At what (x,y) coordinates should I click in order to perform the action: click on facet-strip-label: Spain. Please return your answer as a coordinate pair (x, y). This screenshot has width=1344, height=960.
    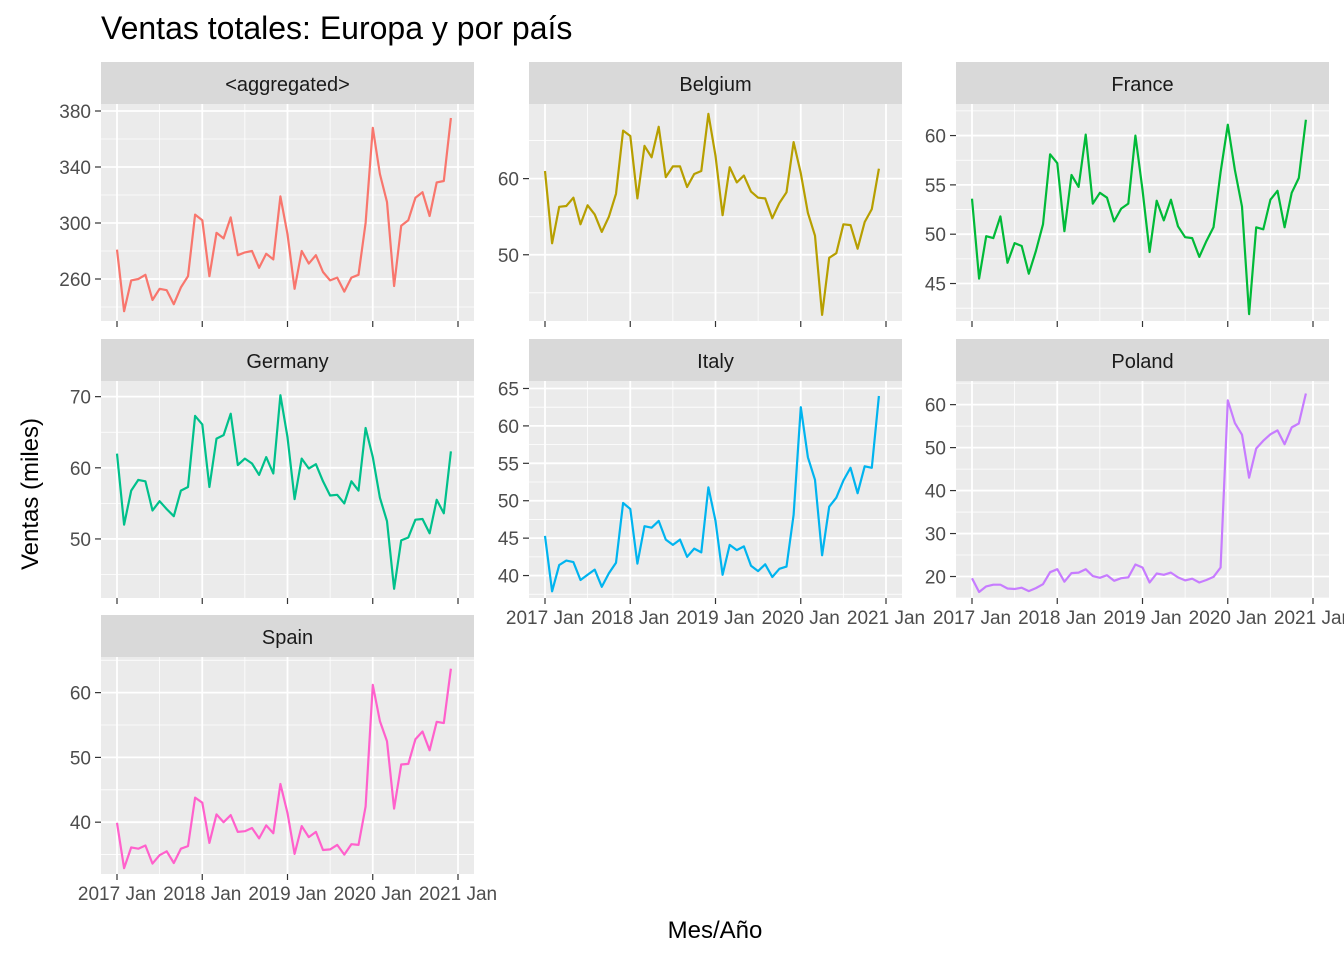
    Looking at the image, I should click on (287, 638).